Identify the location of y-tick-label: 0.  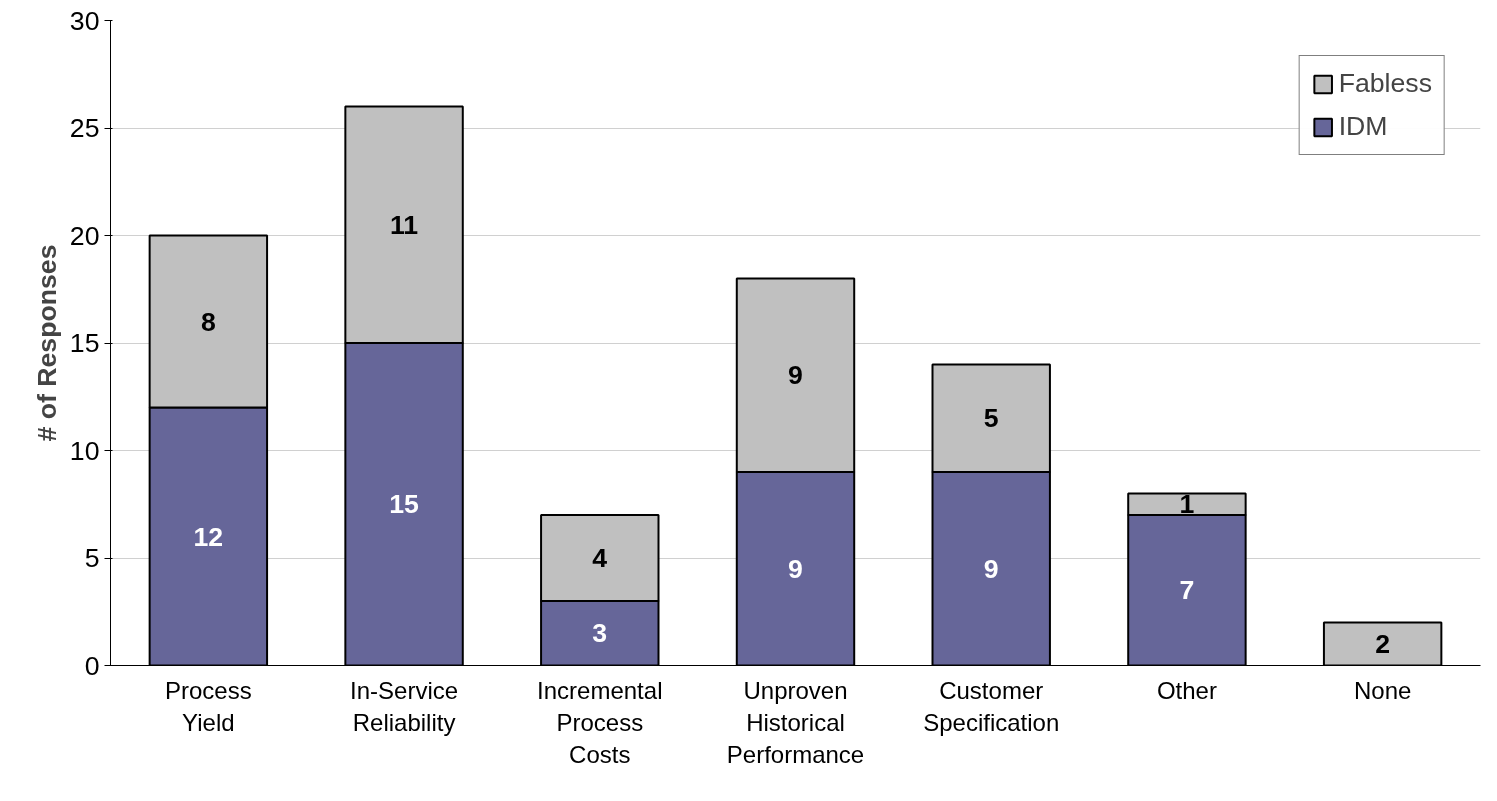
(92, 665).